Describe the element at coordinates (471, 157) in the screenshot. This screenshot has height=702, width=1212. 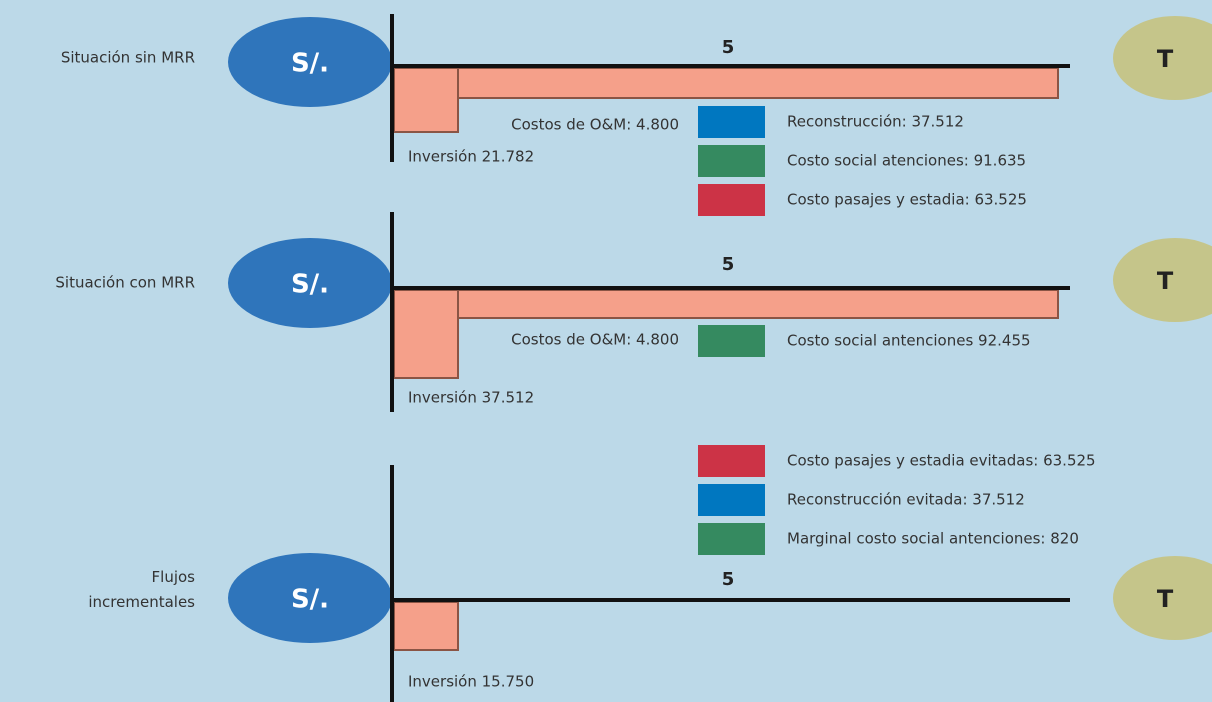
I see `investment-label: Inversión 21.782` at that location.